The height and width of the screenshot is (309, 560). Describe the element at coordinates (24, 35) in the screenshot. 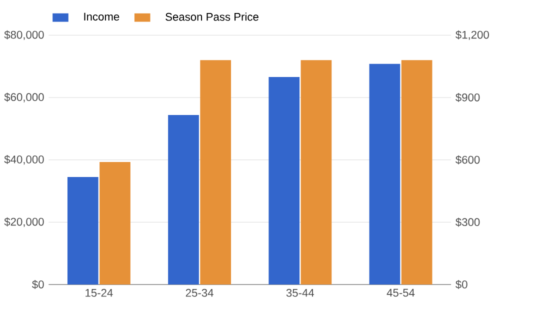

I see `y-tick-label: $80,000` at that location.